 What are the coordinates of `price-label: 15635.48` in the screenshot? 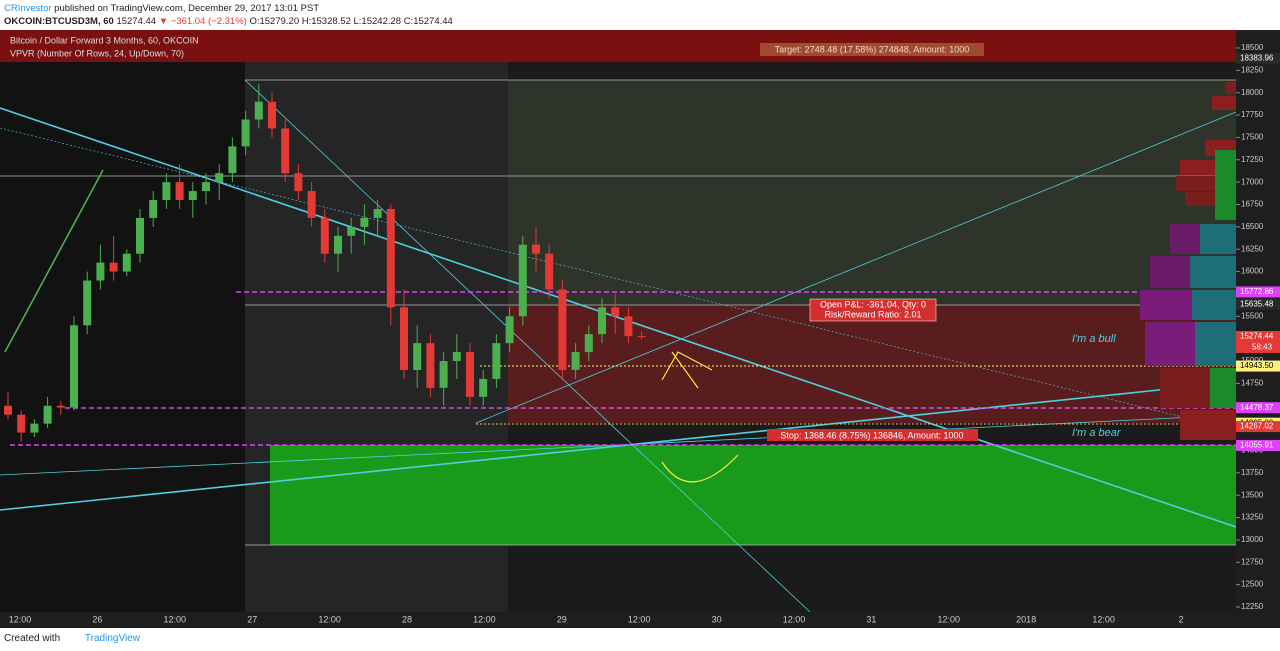 It's located at (1257, 303).